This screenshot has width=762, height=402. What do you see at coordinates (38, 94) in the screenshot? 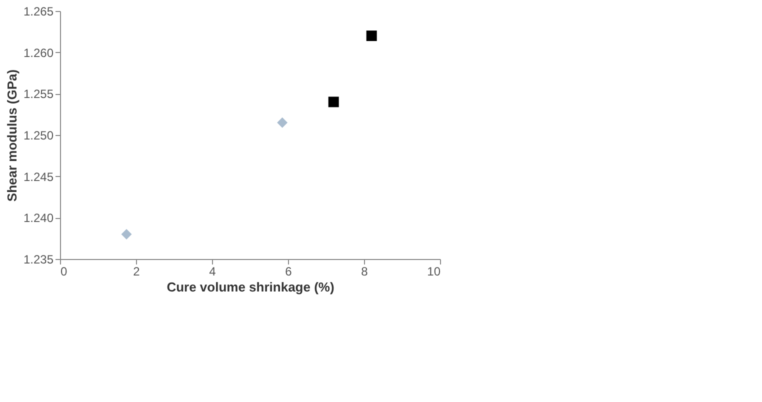
I see `y-tick-label: 1.255` at bounding box center [38, 94].